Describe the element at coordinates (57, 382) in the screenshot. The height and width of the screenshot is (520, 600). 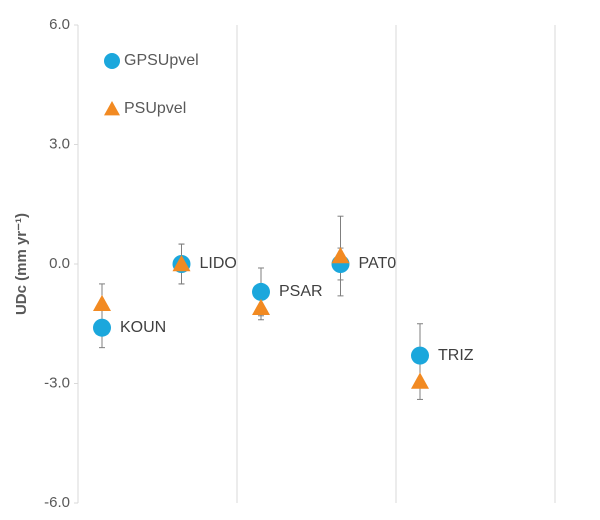
I see `y-tick-label: -3.0` at that location.